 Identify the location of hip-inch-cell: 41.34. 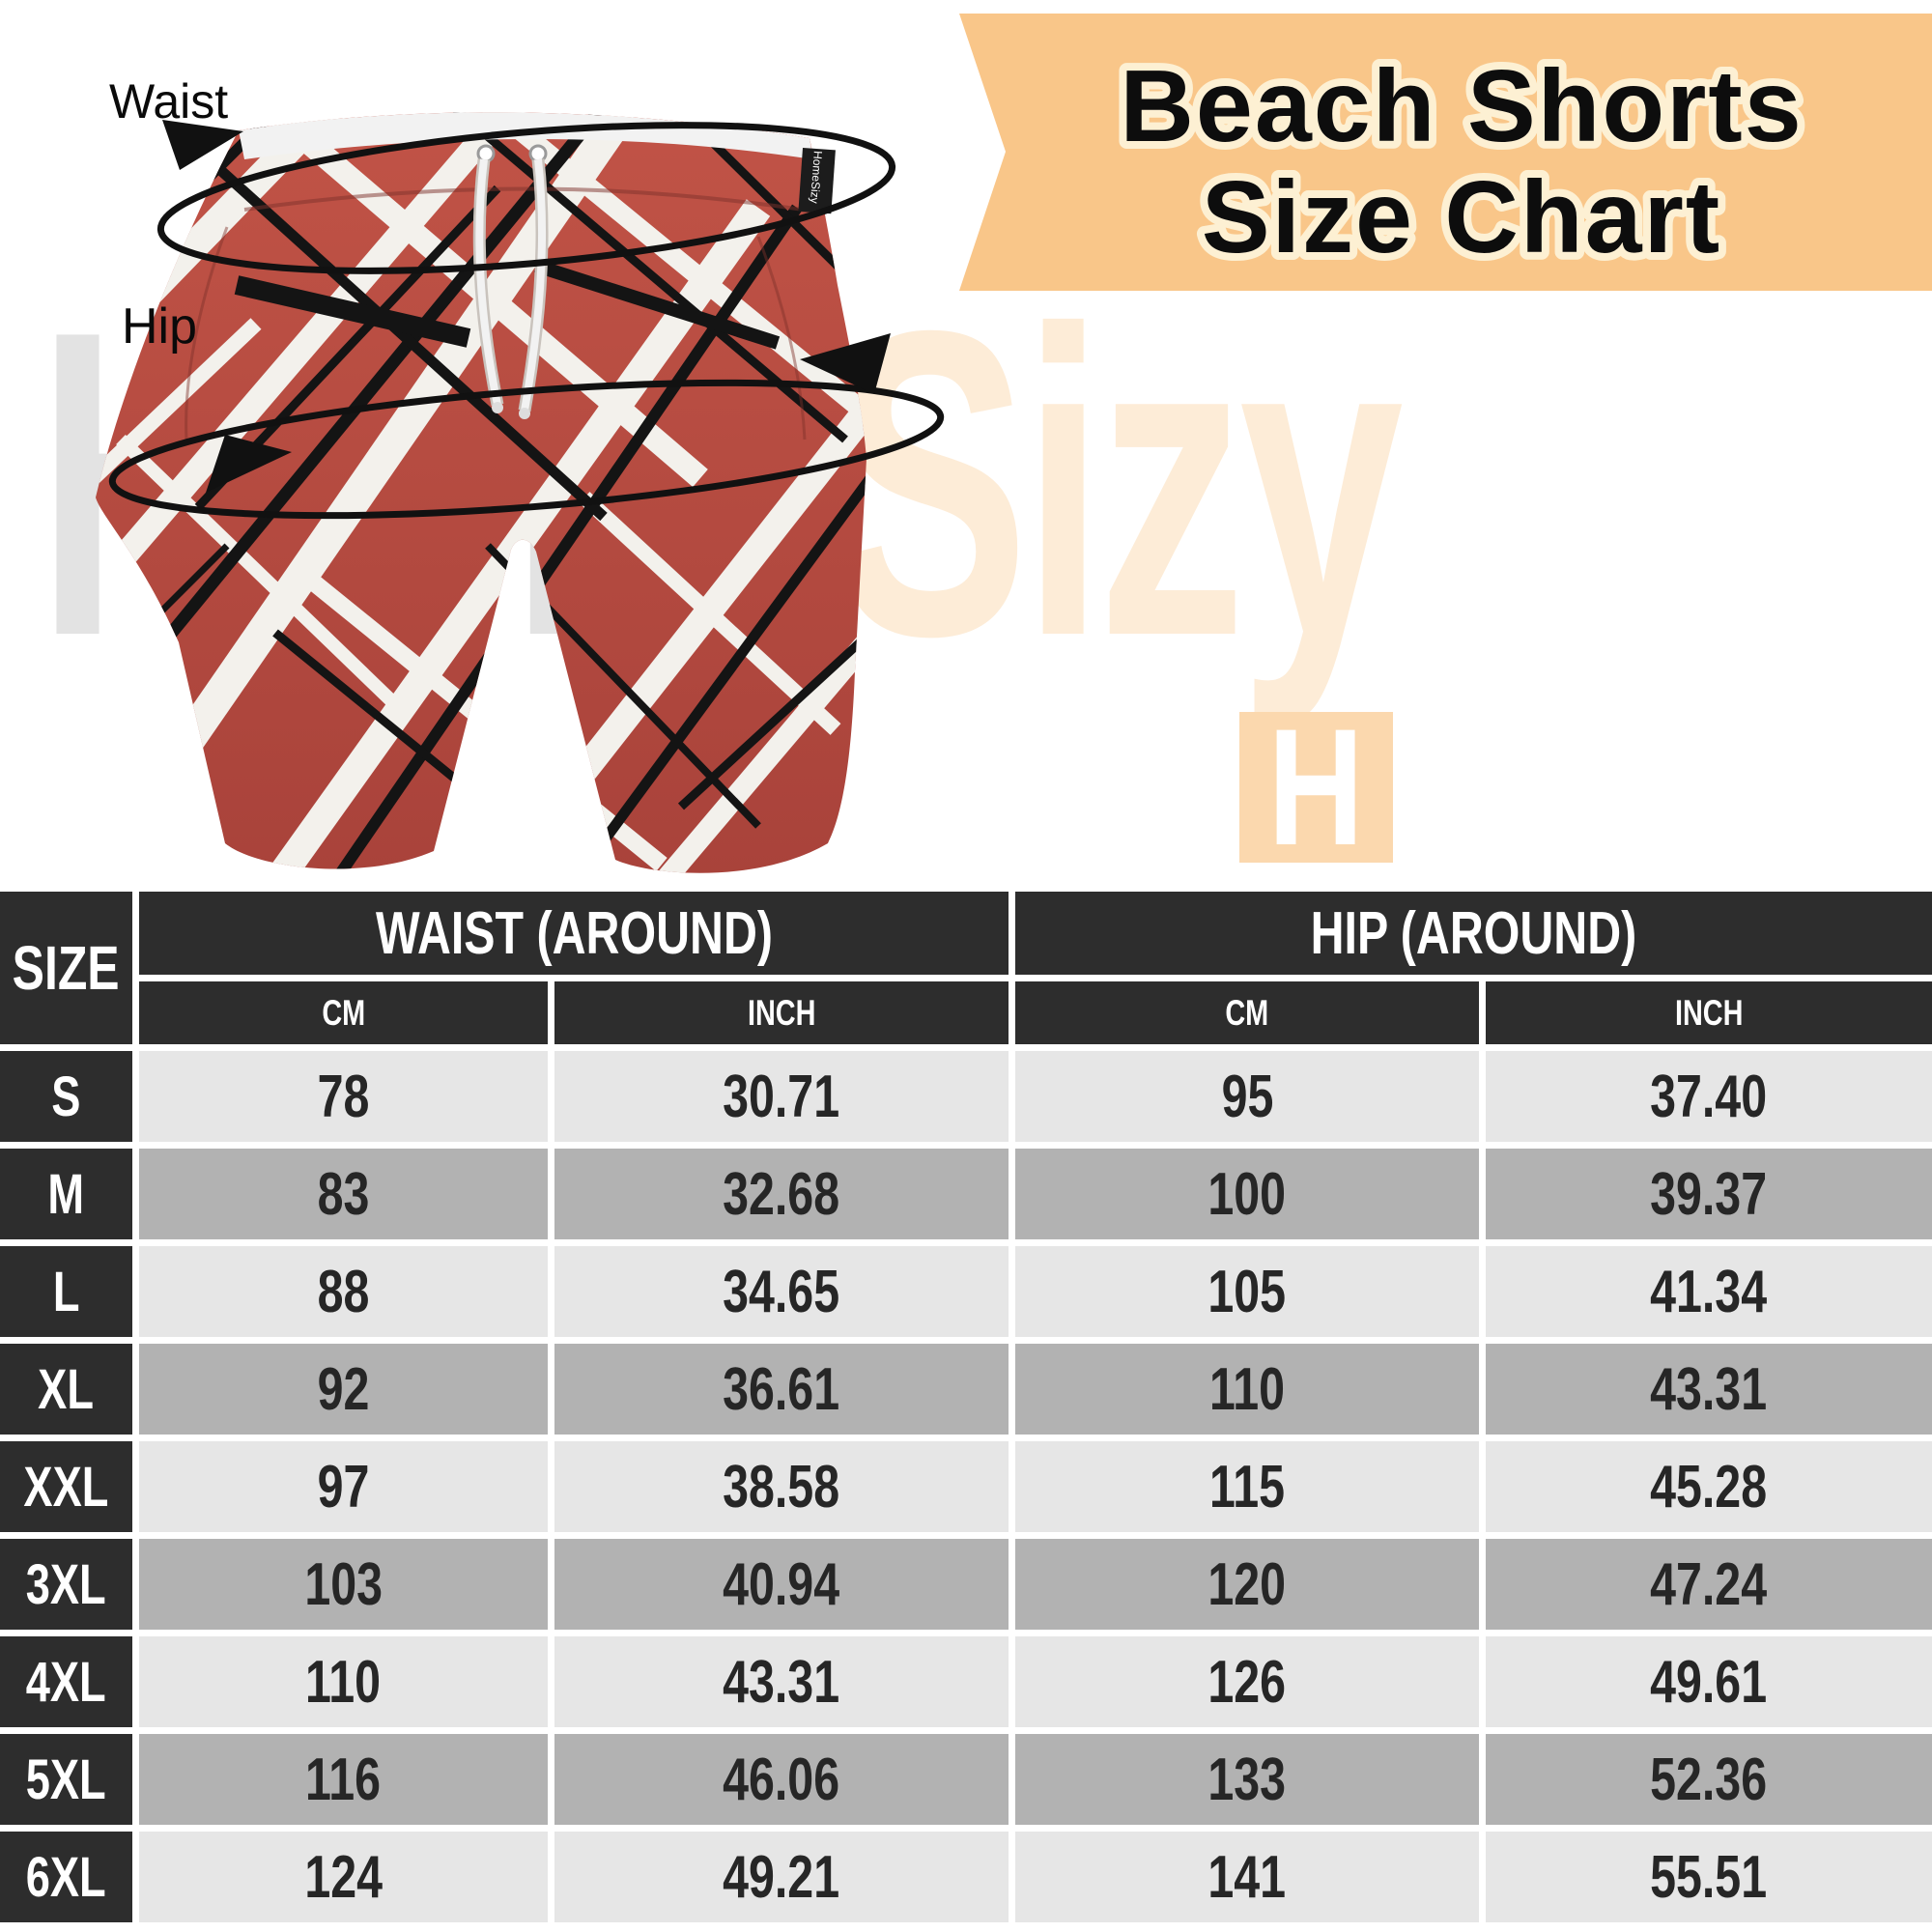
(1709, 1291).